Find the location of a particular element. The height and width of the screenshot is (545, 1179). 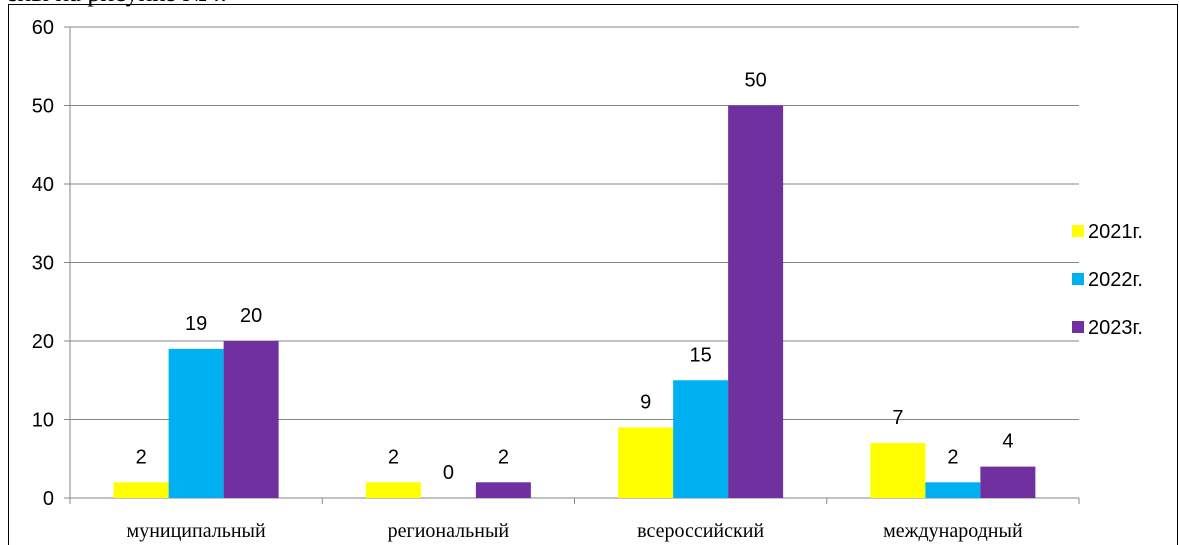

legend-label: 2023г. is located at coordinates (1115, 328).